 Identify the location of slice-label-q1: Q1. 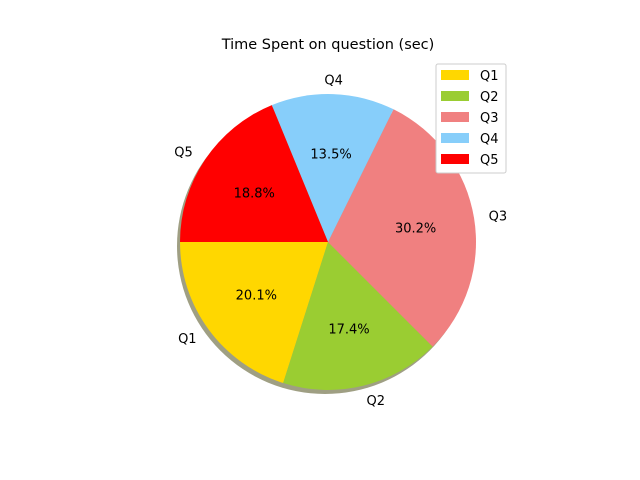
(187, 339).